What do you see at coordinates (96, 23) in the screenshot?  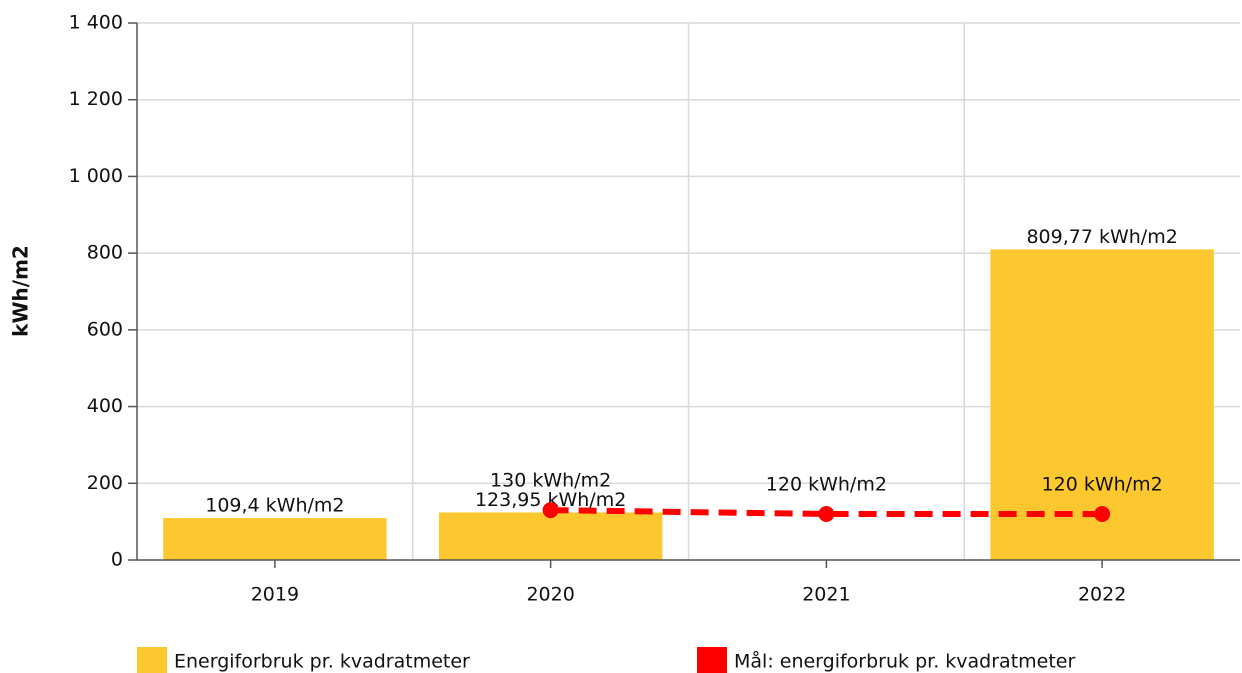 I see `y-tick-label: 1 400` at bounding box center [96, 23].